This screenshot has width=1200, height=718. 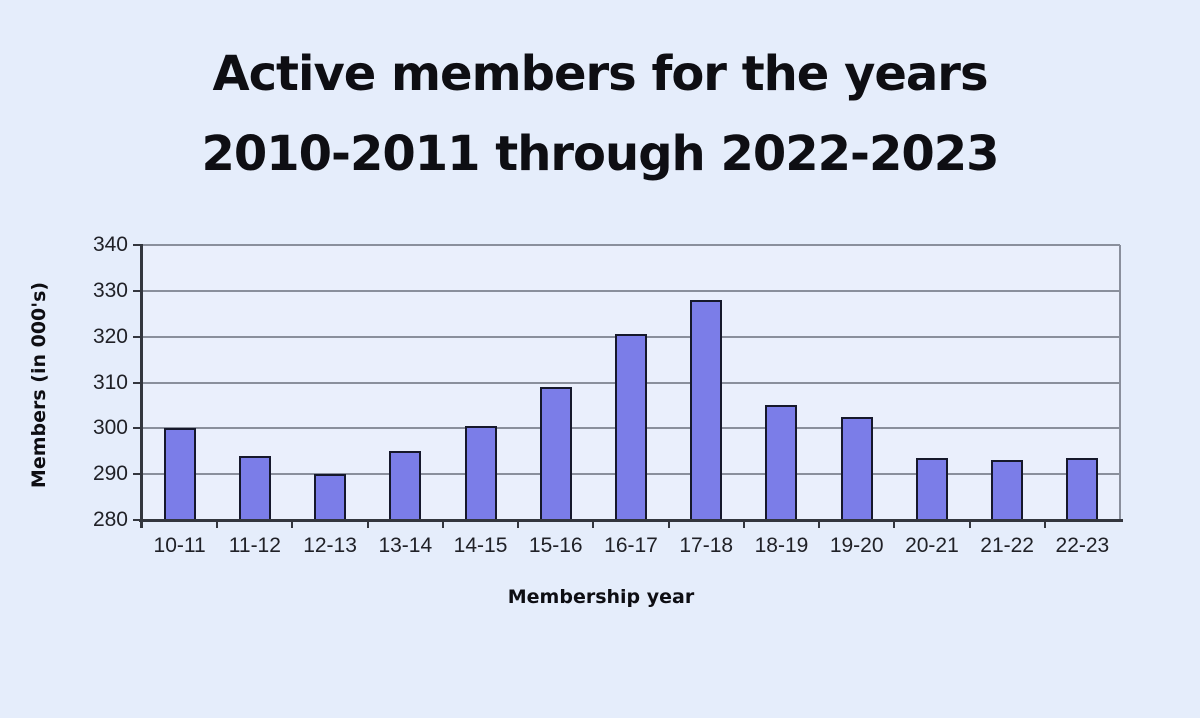 What do you see at coordinates (600, 74) in the screenshot?
I see `chart-title-line1: Active members for the years` at bounding box center [600, 74].